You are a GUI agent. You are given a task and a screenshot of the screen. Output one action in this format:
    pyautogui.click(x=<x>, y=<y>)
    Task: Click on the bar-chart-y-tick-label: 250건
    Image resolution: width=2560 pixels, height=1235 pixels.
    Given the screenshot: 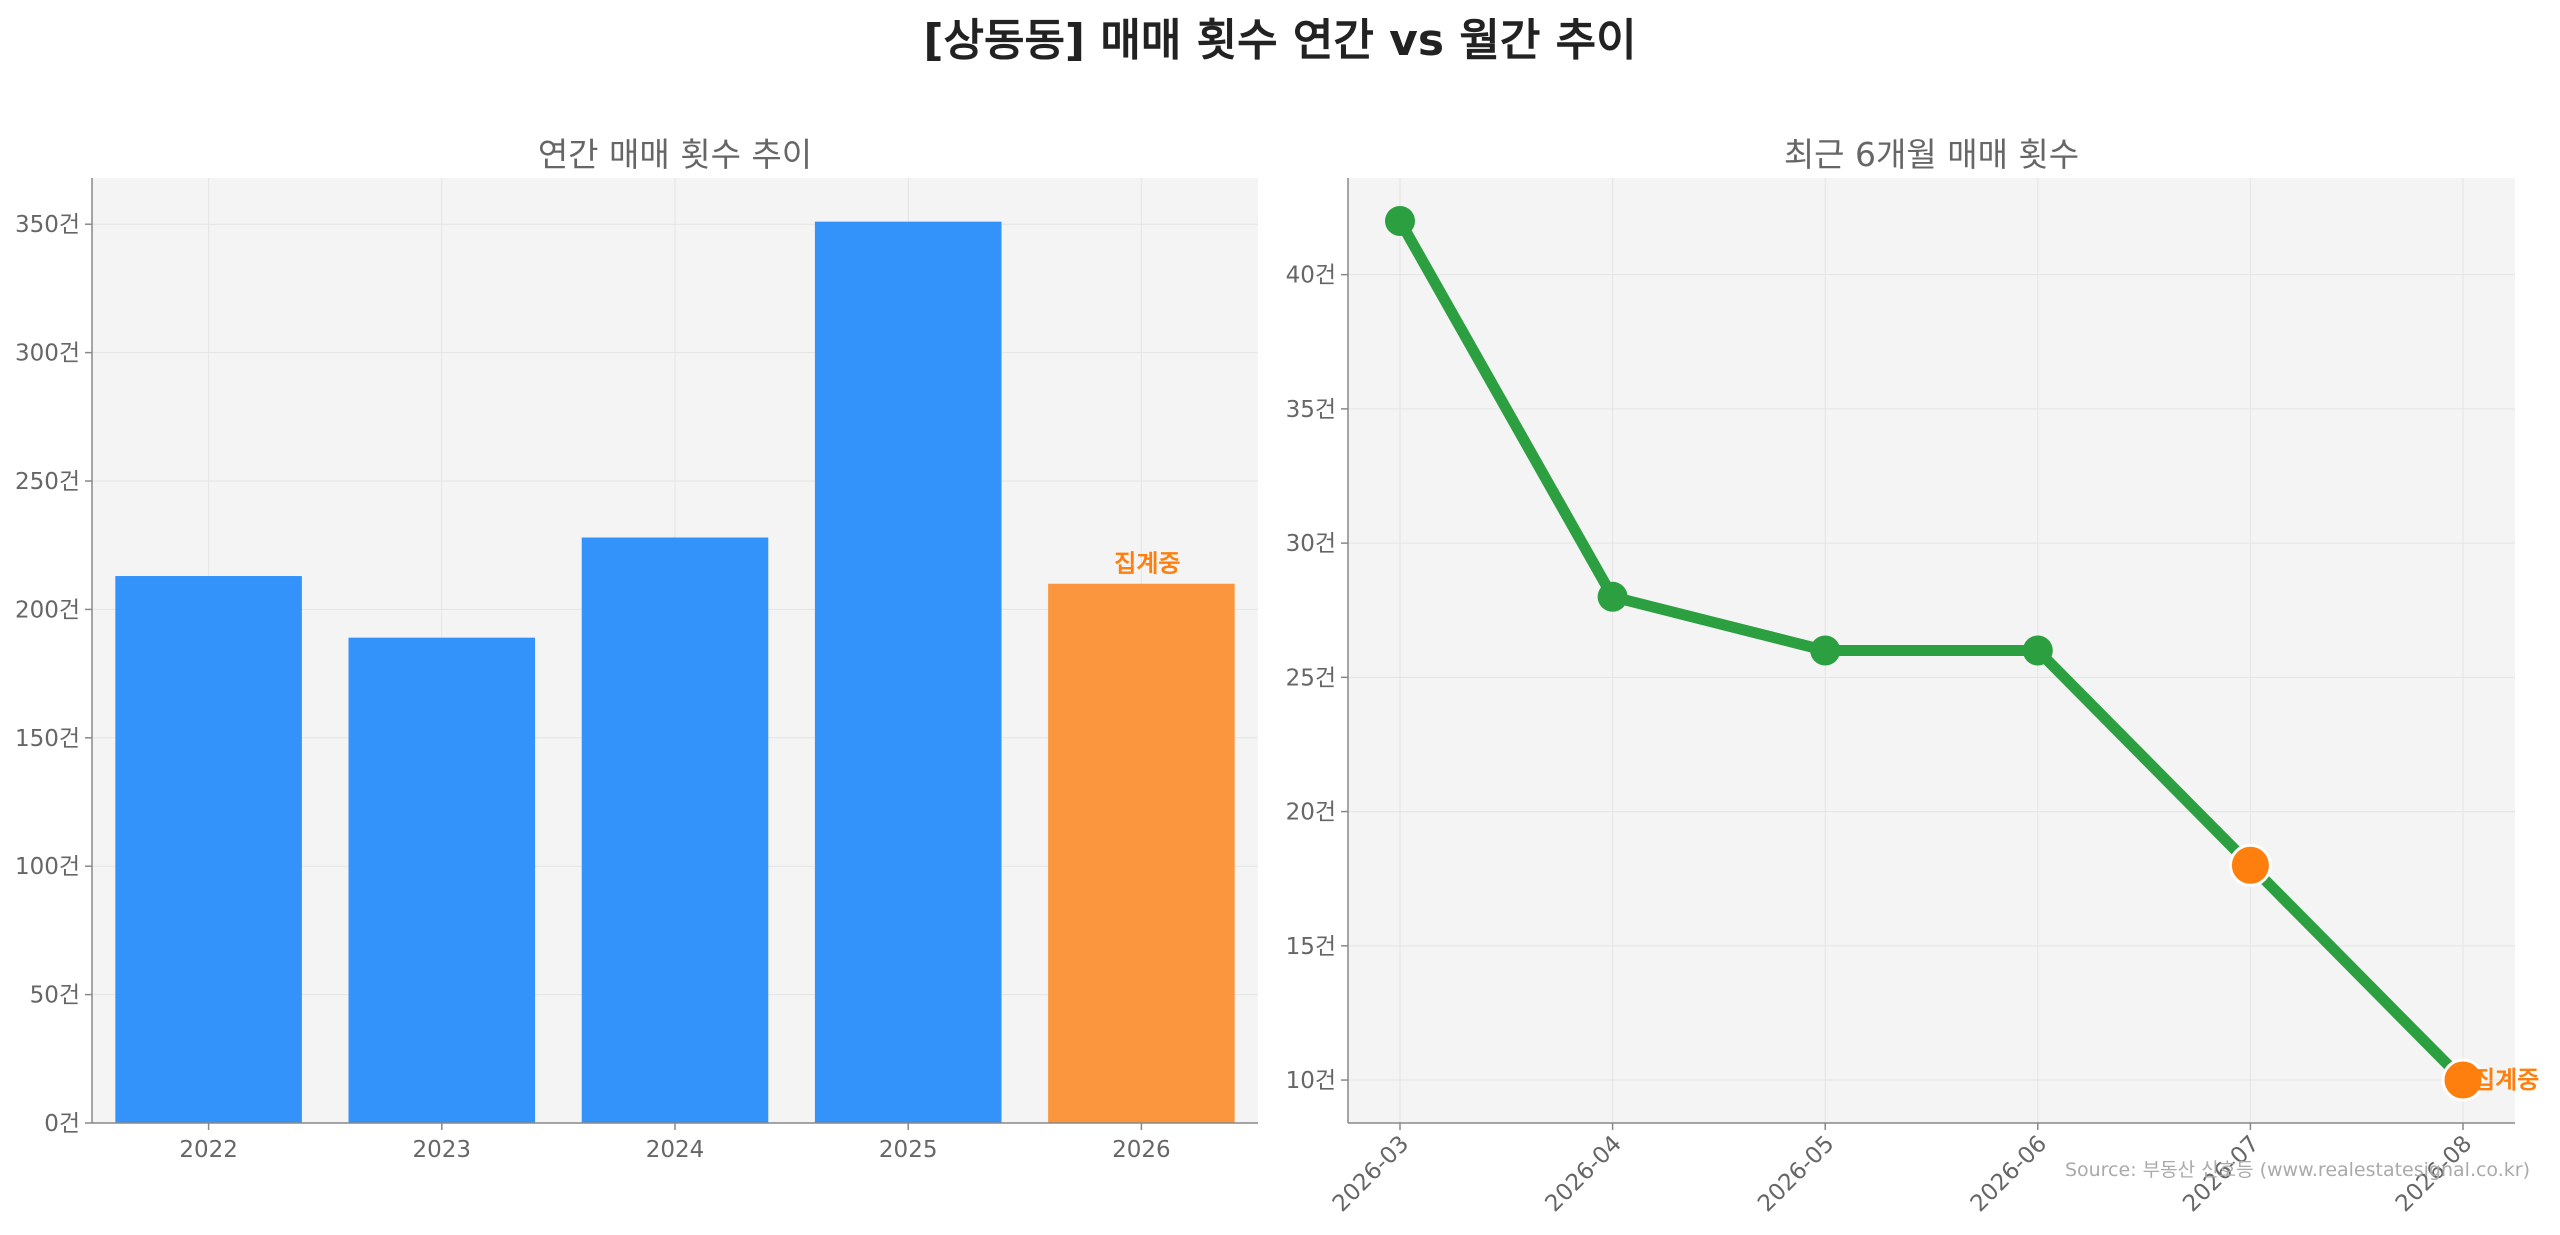 What is the action you would take?
    pyautogui.click(x=47, y=482)
    